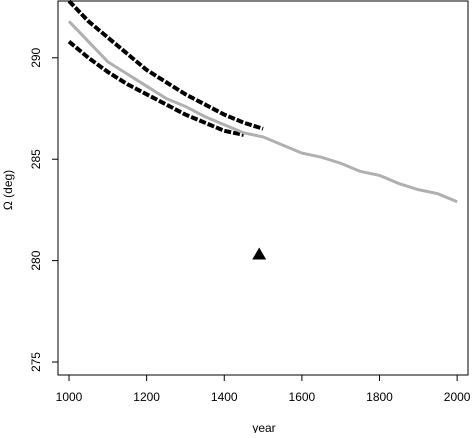 The height and width of the screenshot is (438, 474). Describe the element at coordinates (146, 397) in the screenshot. I see `x-tick-label: 1200` at that location.